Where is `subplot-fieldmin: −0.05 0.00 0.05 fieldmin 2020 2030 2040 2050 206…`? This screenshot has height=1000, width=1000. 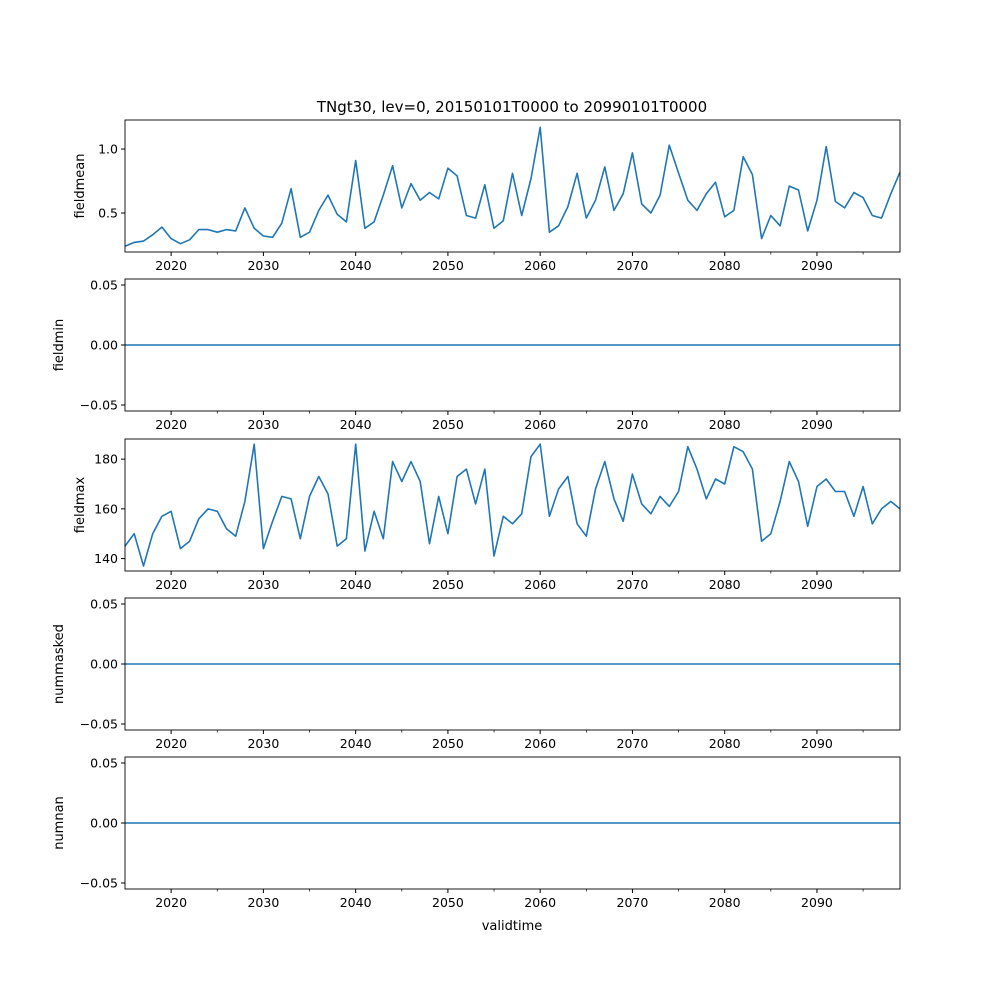 subplot-fieldmin: −0.05 0.00 0.05 fieldmin 2020 2030 2040 2050 206… is located at coordinates (476, 355).